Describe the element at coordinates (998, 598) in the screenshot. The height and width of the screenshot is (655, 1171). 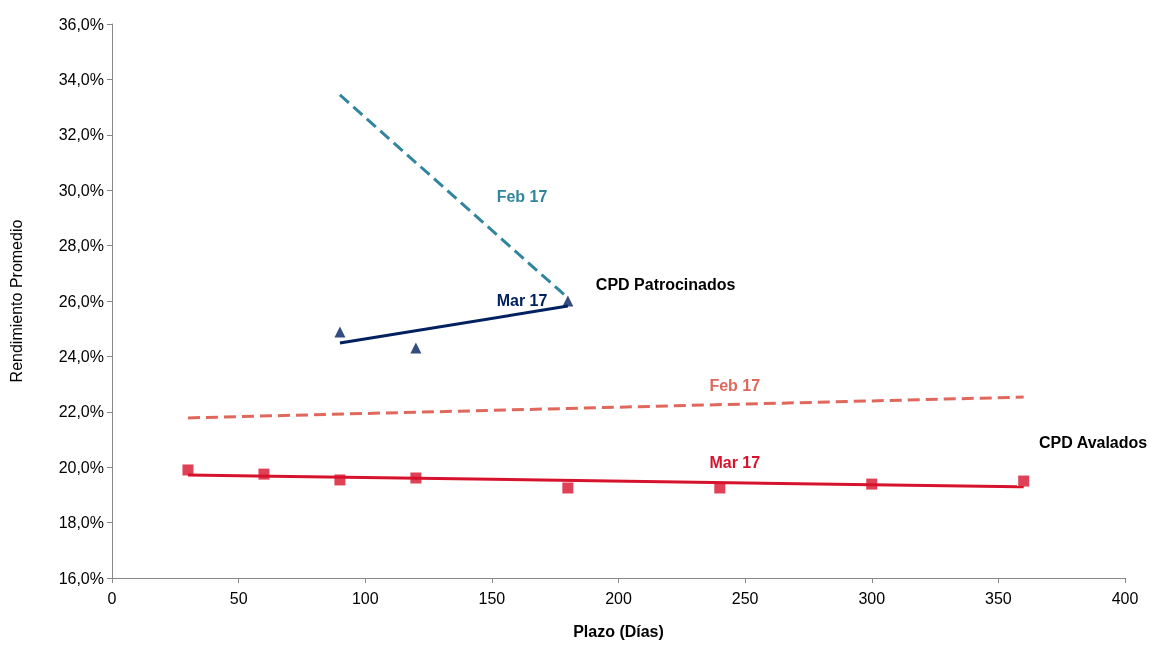
I see `x-tick-label: 350` at that location.